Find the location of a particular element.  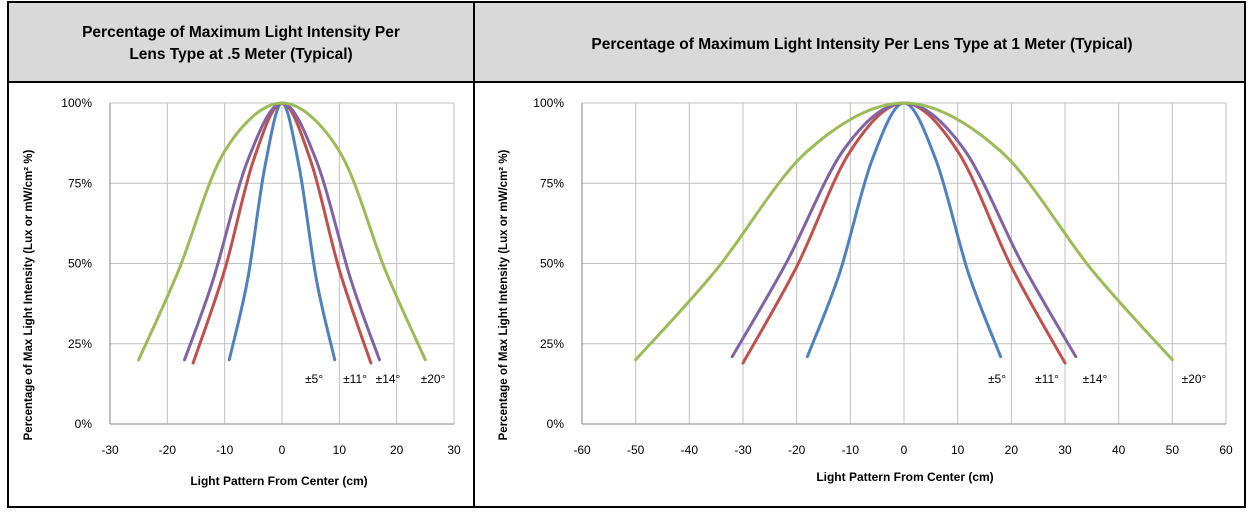

x-tick-label: 40 is located at coordinates (1119, 450).